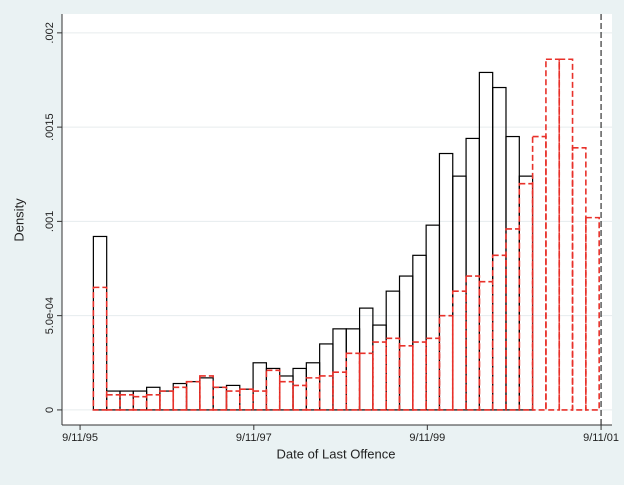 The image size is (624, 485). I want to click on y-tick-label: 5.0e-04, so click(50, 315).